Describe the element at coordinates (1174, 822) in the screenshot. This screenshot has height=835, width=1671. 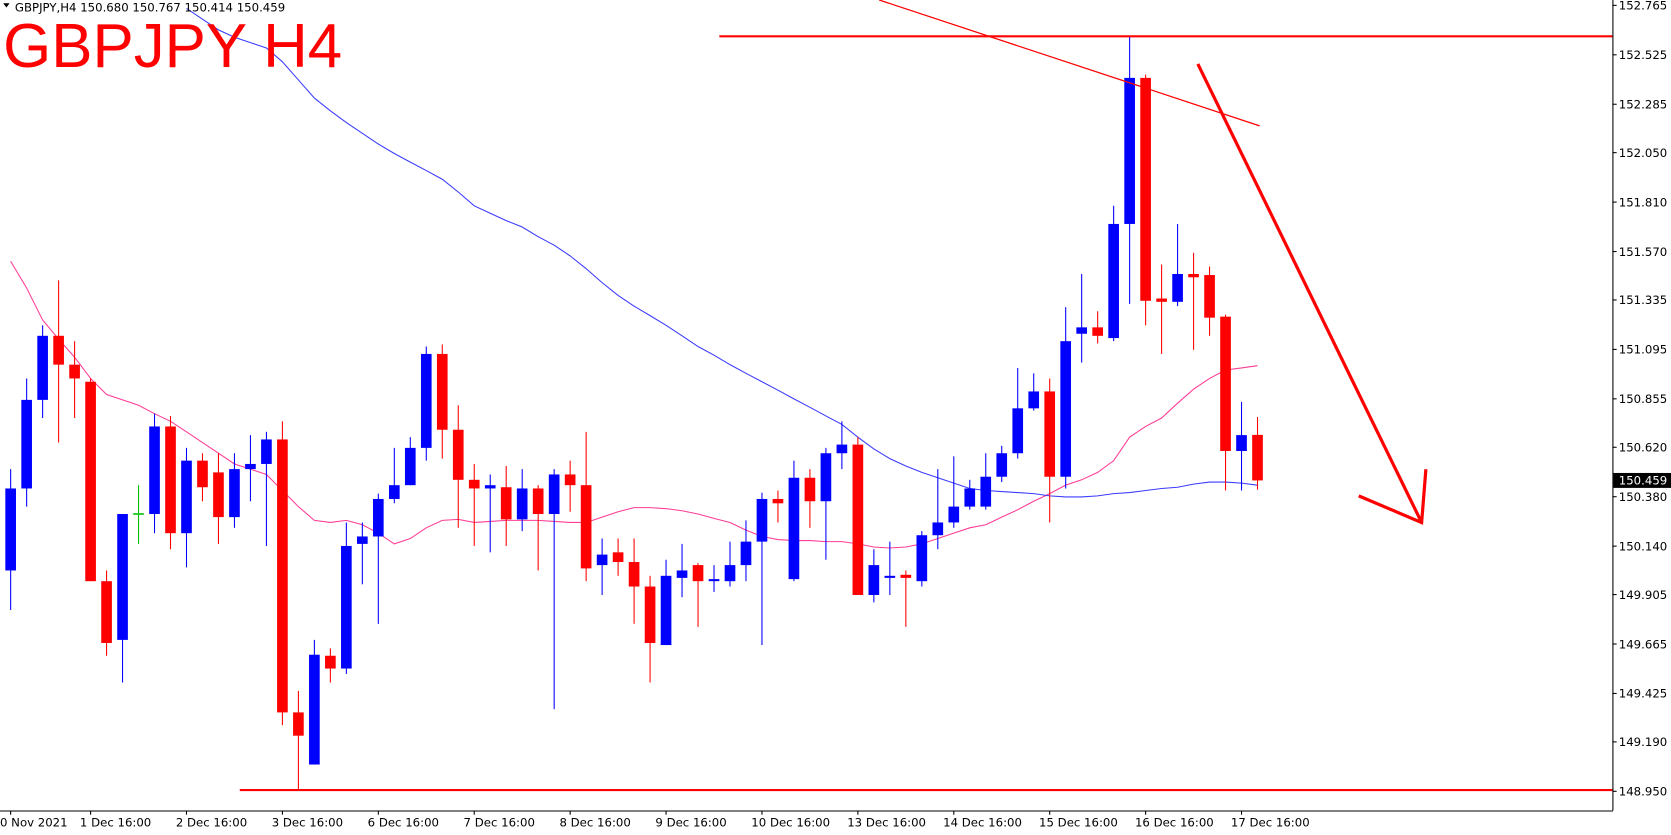
I see `x-tick-label: 16 Dec 16:00` at that location.